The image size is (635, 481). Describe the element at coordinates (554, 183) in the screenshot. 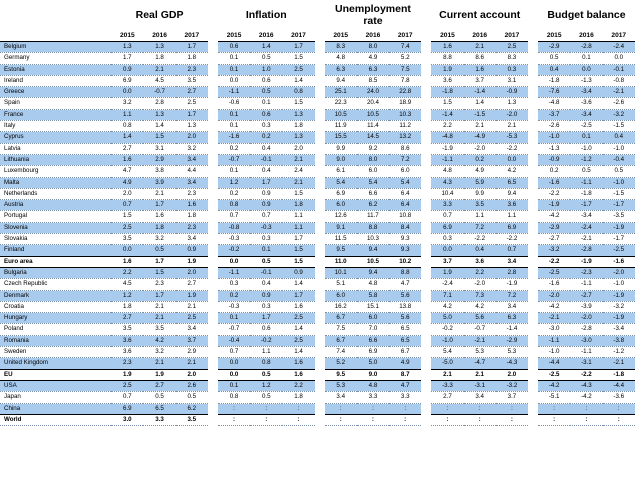

I see `value-cell: -1.6` at that location.